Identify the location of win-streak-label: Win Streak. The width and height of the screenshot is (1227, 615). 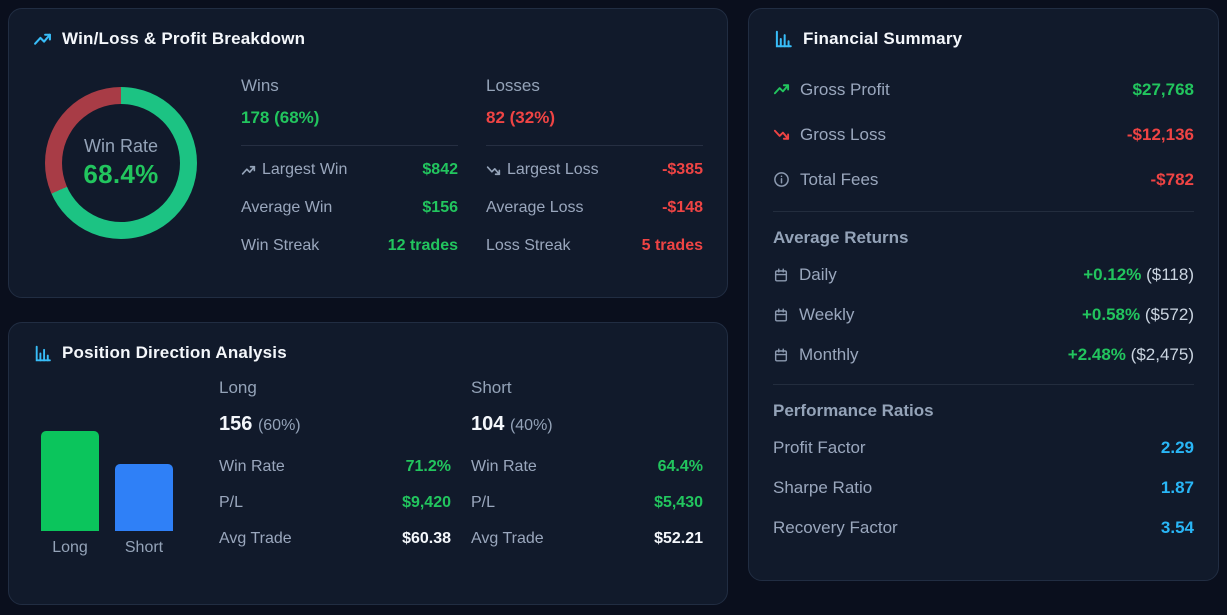
(280, 245).